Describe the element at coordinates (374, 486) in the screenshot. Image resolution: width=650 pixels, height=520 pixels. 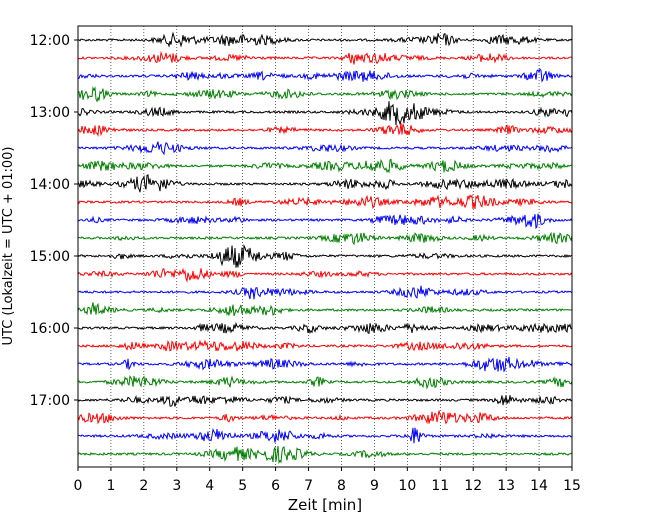
I see `x-tick-label: 9` at that location.